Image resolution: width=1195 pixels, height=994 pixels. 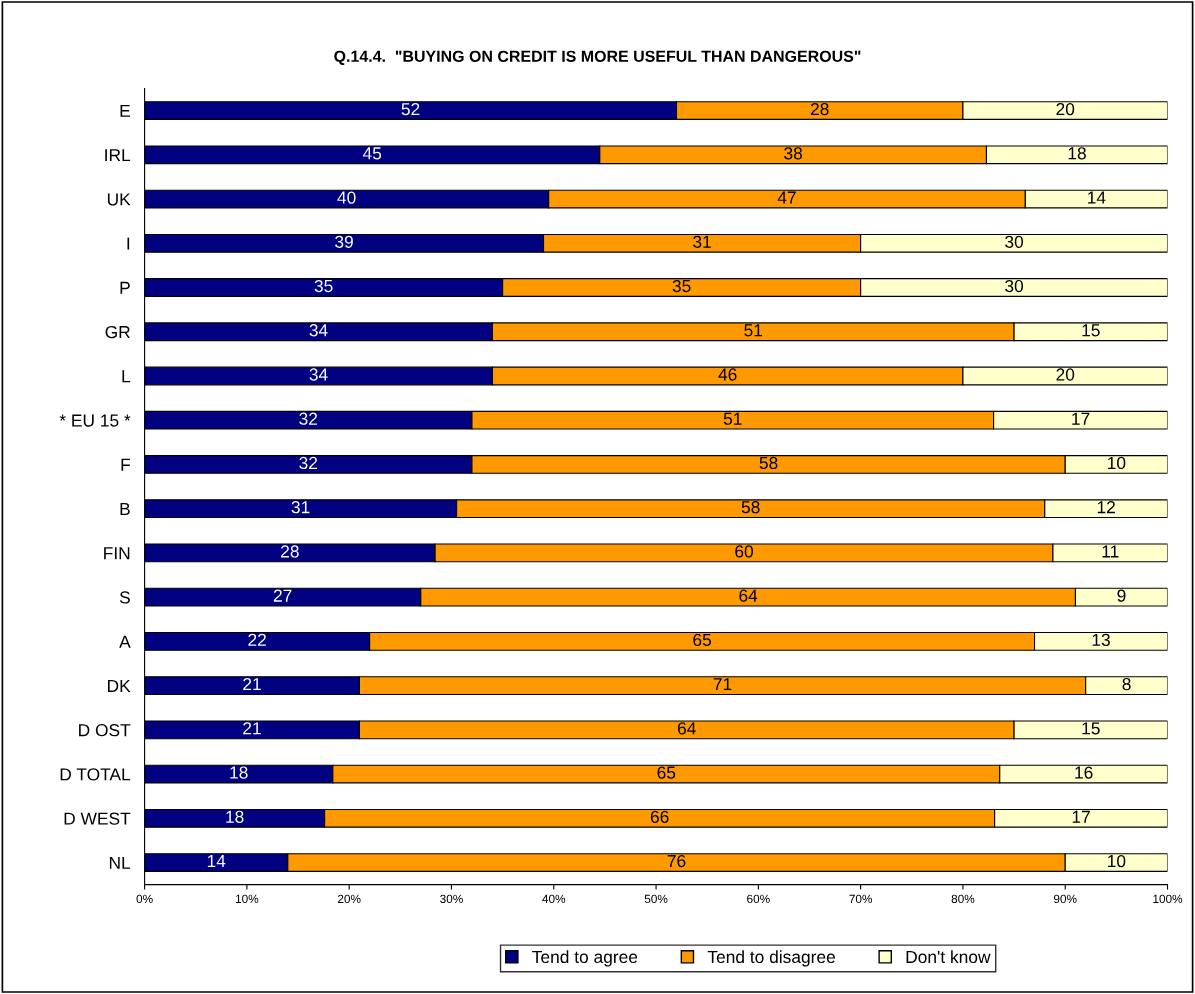 What do you see at coordinates (758, 899) in the screenshot?
I see `x-tick-label: 60%` at bounding box center [758, 899].